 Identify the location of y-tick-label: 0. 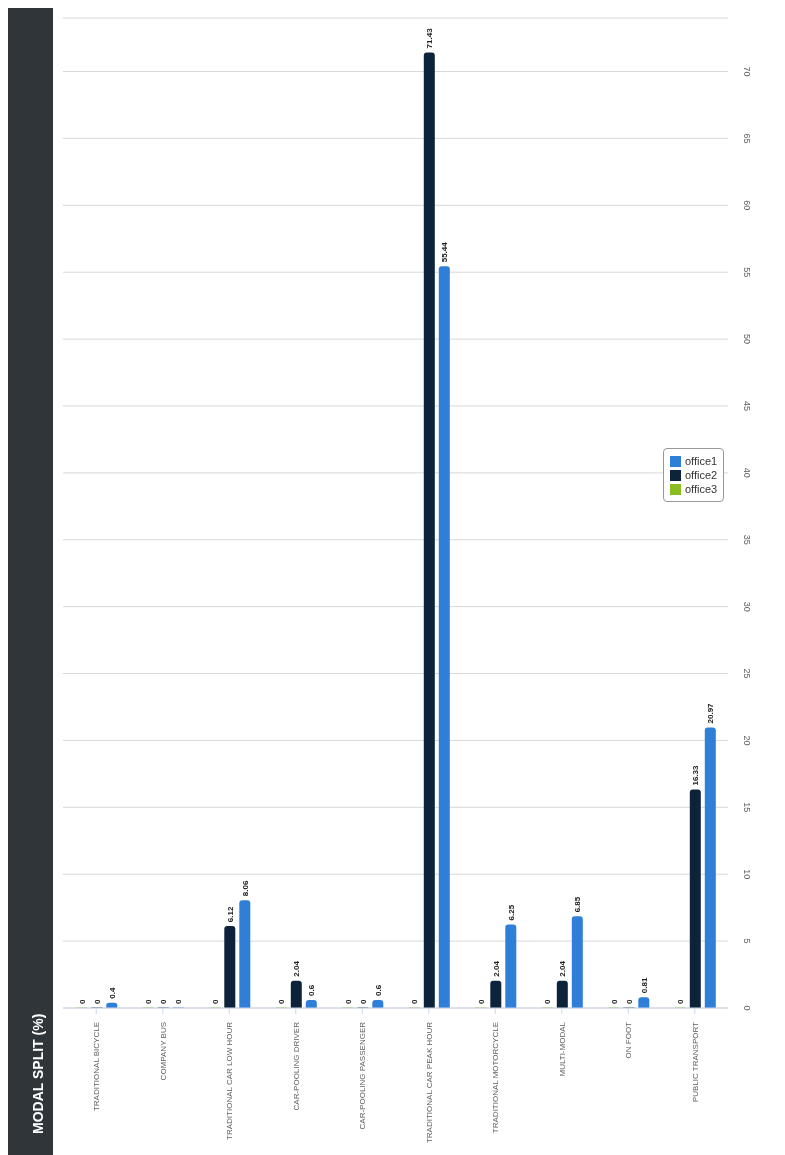
(747, 1008).